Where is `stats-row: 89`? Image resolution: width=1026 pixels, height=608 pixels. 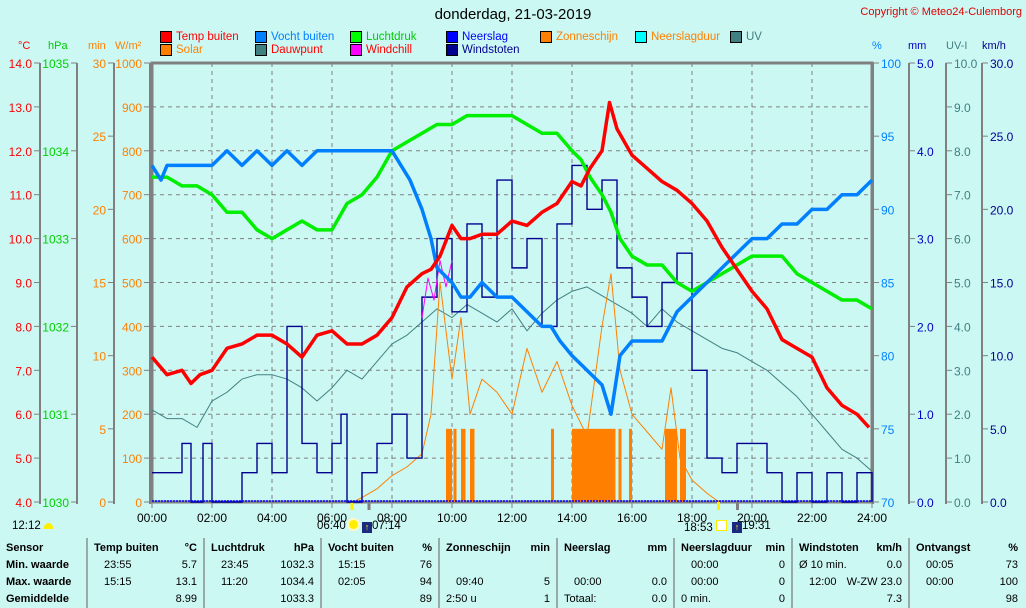
stats-row: 89 is located at coordinates (380, 599).